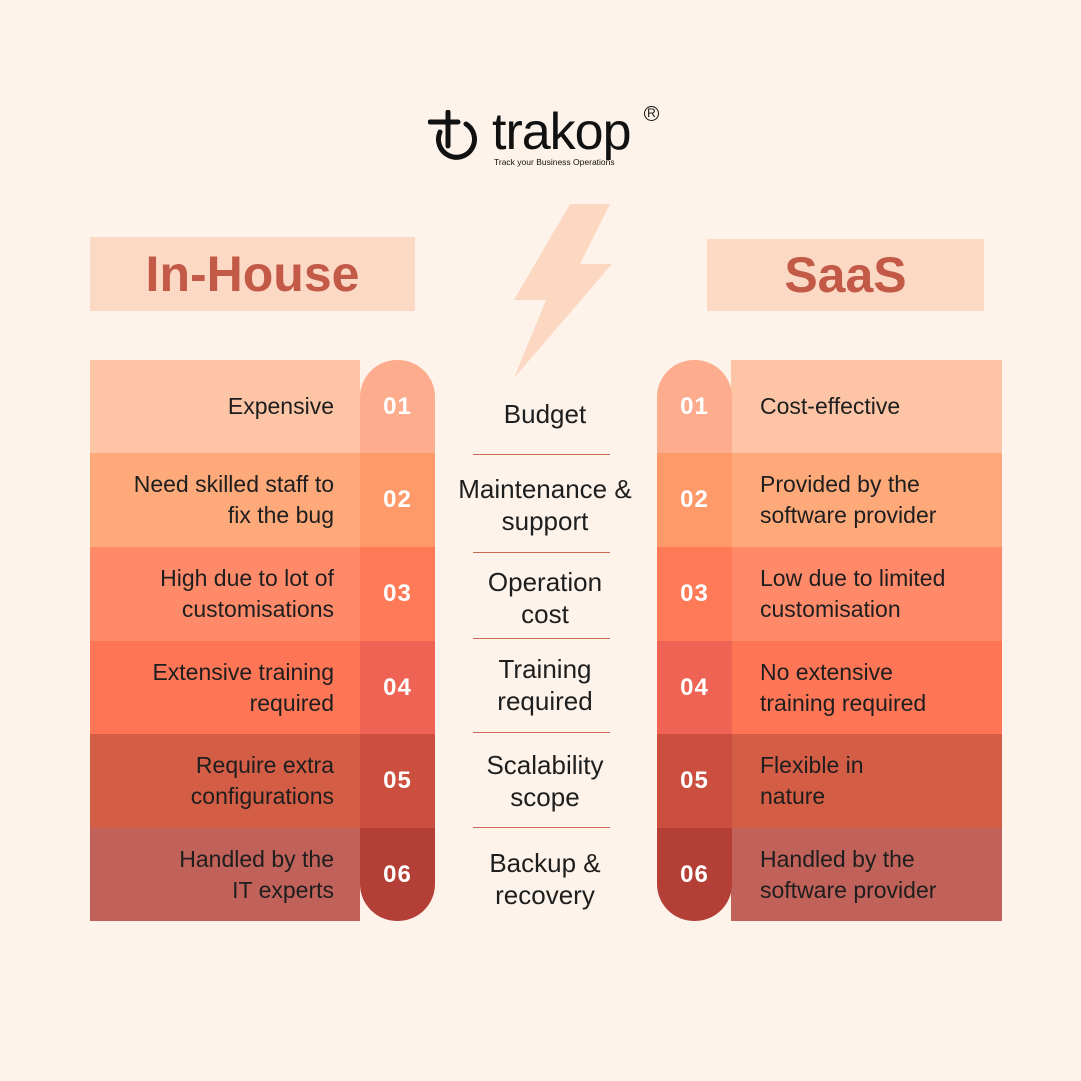 This screenshot has width=1081, height=1081. Describe the element at coordinates (866, 781) in the screenshot. I see `saas-row-5: Flexible in nature` at that location.